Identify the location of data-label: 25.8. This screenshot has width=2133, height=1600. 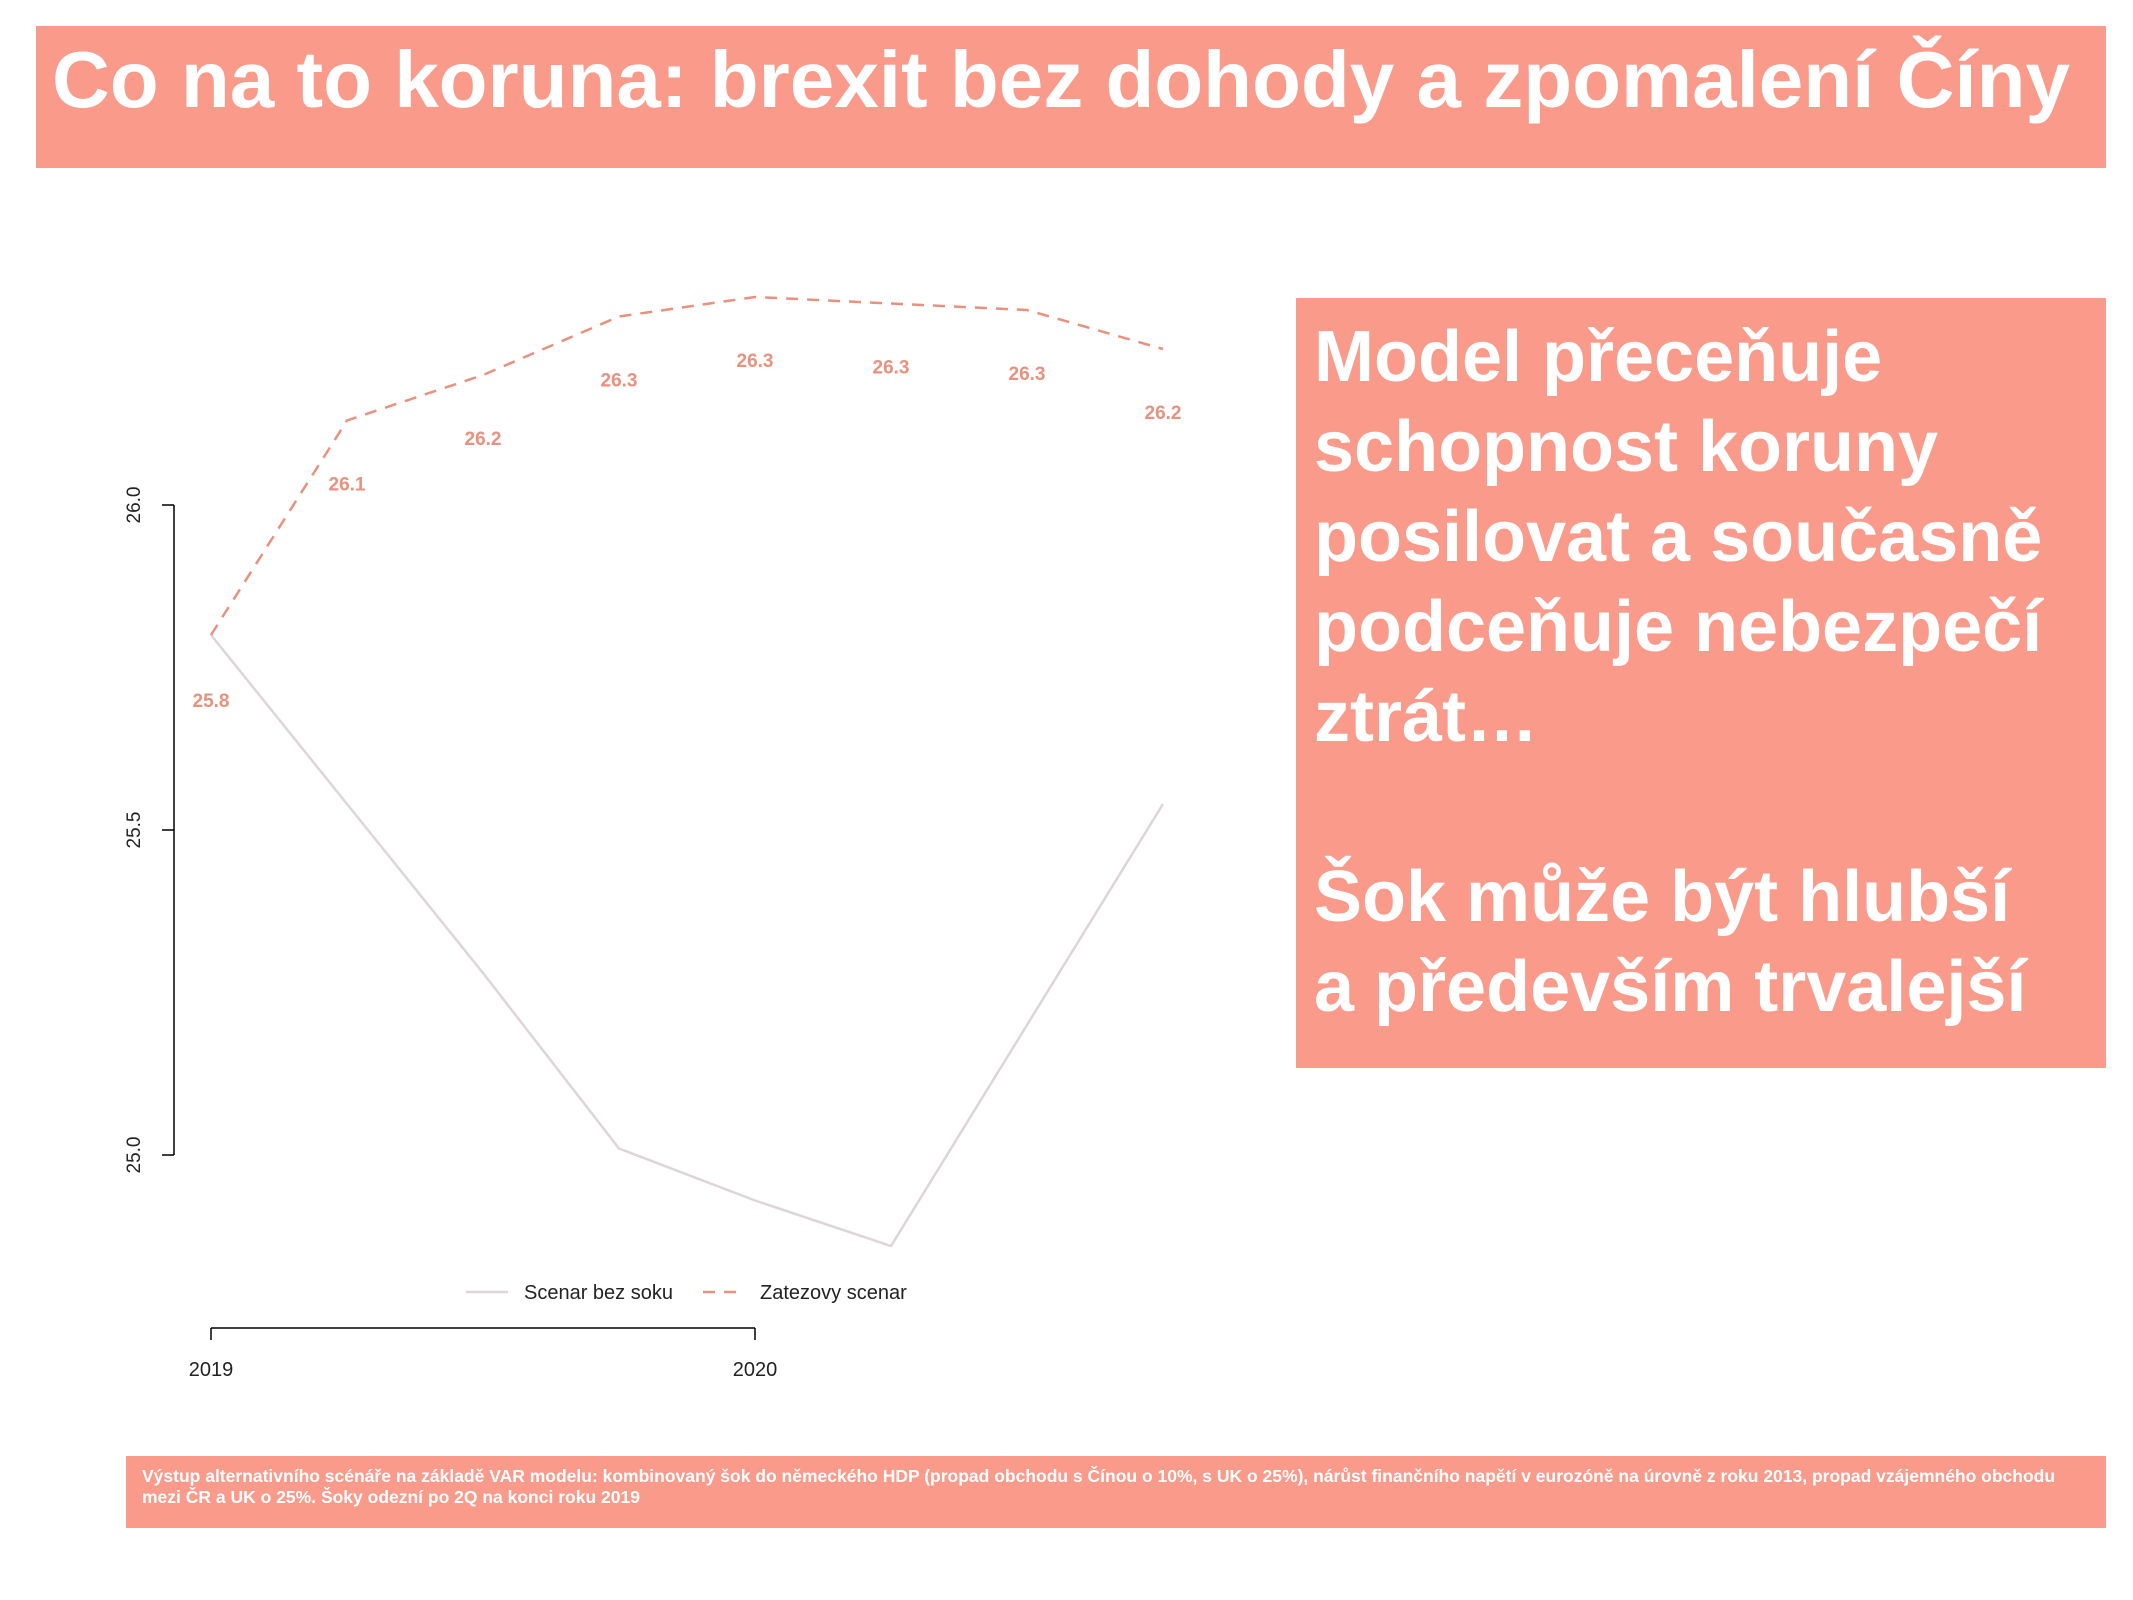
(211, 701).